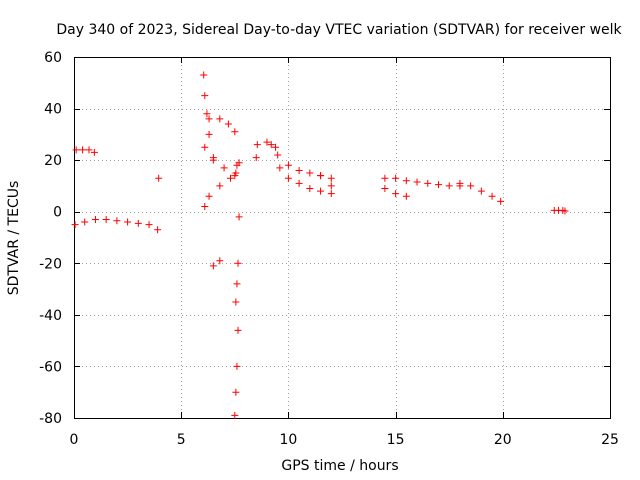 This screenshot has width=640, height=480. Describe the element at coordinates (305, 181) in the screenshot. I see `series-arc-g2` at that location.